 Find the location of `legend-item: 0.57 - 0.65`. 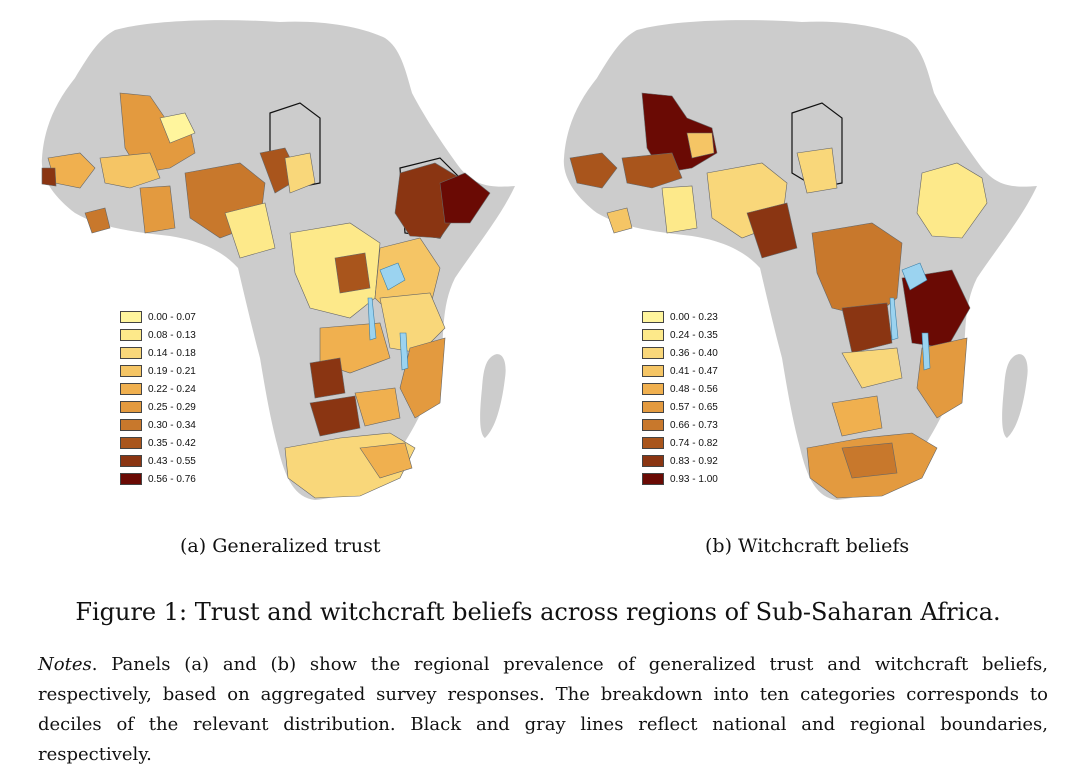

legend-item: 0.57 - 0.65 is located at coordinates (680, 407).